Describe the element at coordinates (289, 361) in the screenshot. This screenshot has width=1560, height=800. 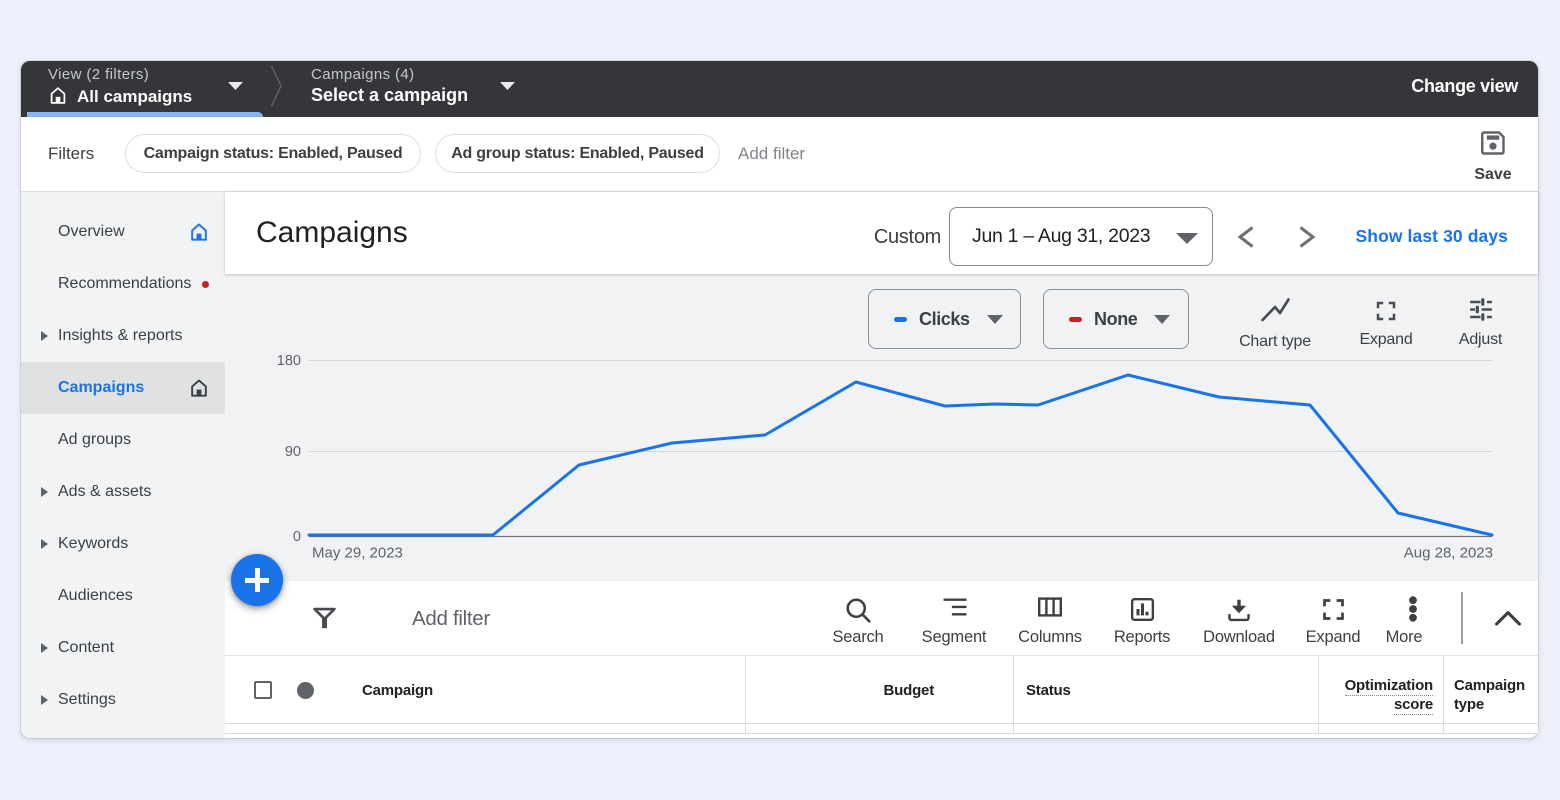
I see `svg-text: 180` at that location.